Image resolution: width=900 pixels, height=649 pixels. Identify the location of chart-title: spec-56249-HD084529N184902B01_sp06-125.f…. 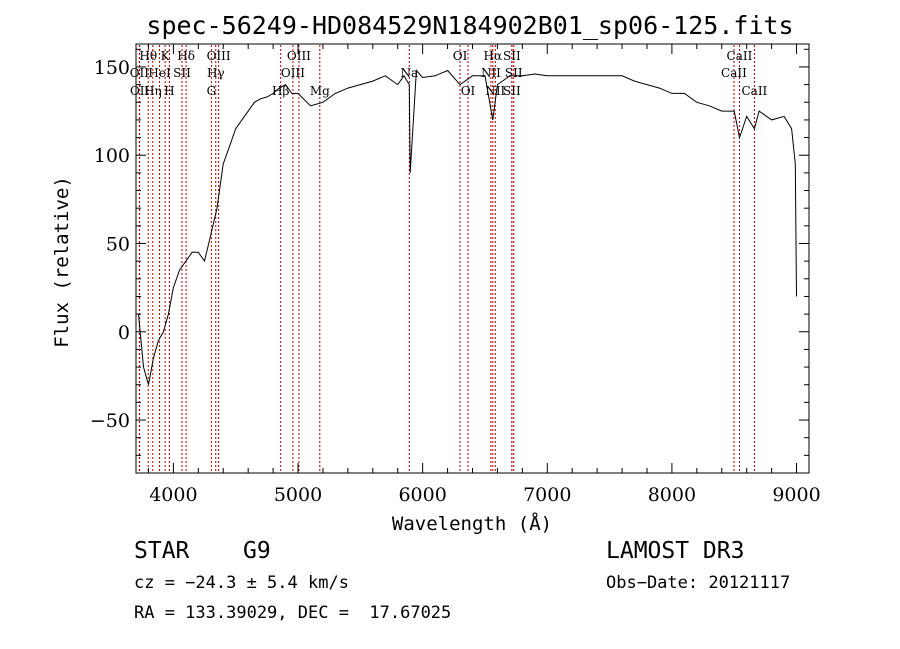
(469, 25).